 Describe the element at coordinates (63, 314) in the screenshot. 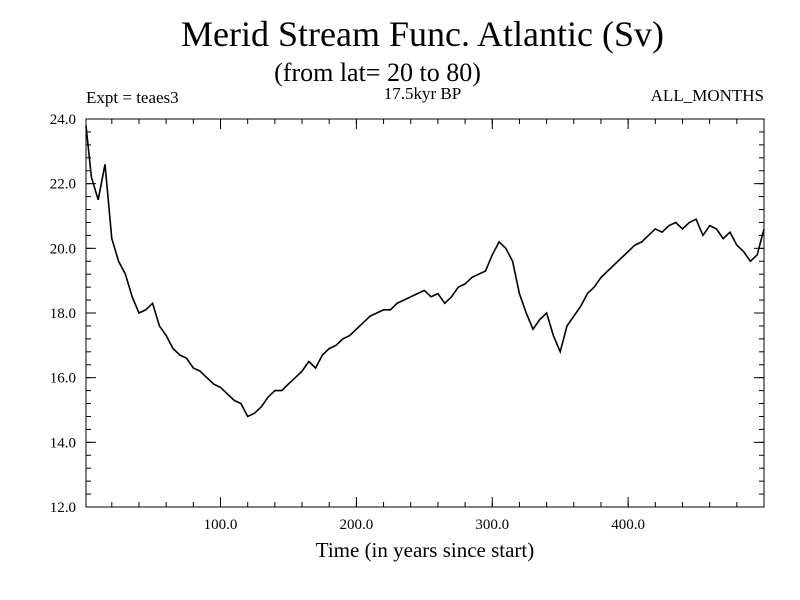

I see `y-tick-label: 18.0` at that location.